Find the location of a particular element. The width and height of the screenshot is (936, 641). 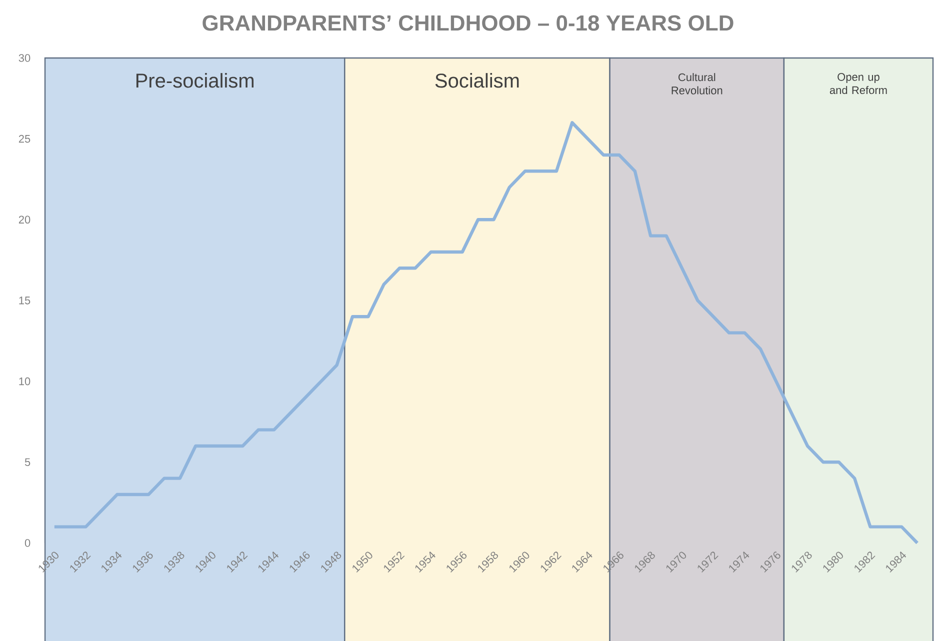

y-tick-label: 5 is located at coordinates (27, 462).